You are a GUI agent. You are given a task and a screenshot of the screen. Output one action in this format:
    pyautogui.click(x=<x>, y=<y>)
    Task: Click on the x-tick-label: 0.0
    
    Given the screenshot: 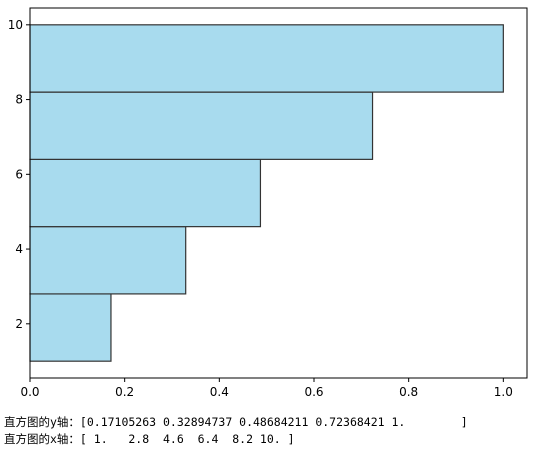 What is the action you would take?
    pyautogui.click(x=29, y=392)
    